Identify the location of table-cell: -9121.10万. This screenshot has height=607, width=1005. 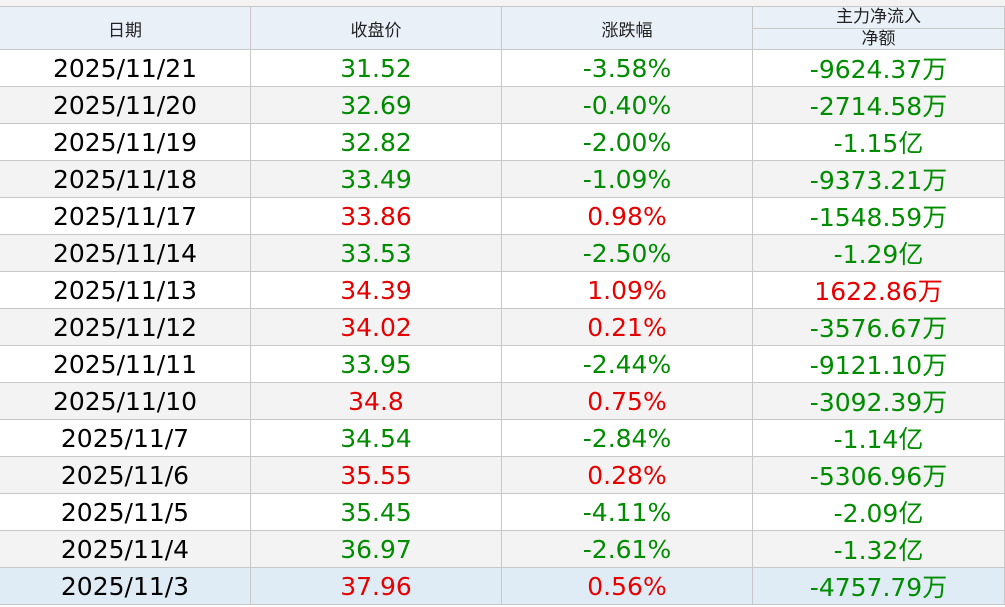
(879, 364).